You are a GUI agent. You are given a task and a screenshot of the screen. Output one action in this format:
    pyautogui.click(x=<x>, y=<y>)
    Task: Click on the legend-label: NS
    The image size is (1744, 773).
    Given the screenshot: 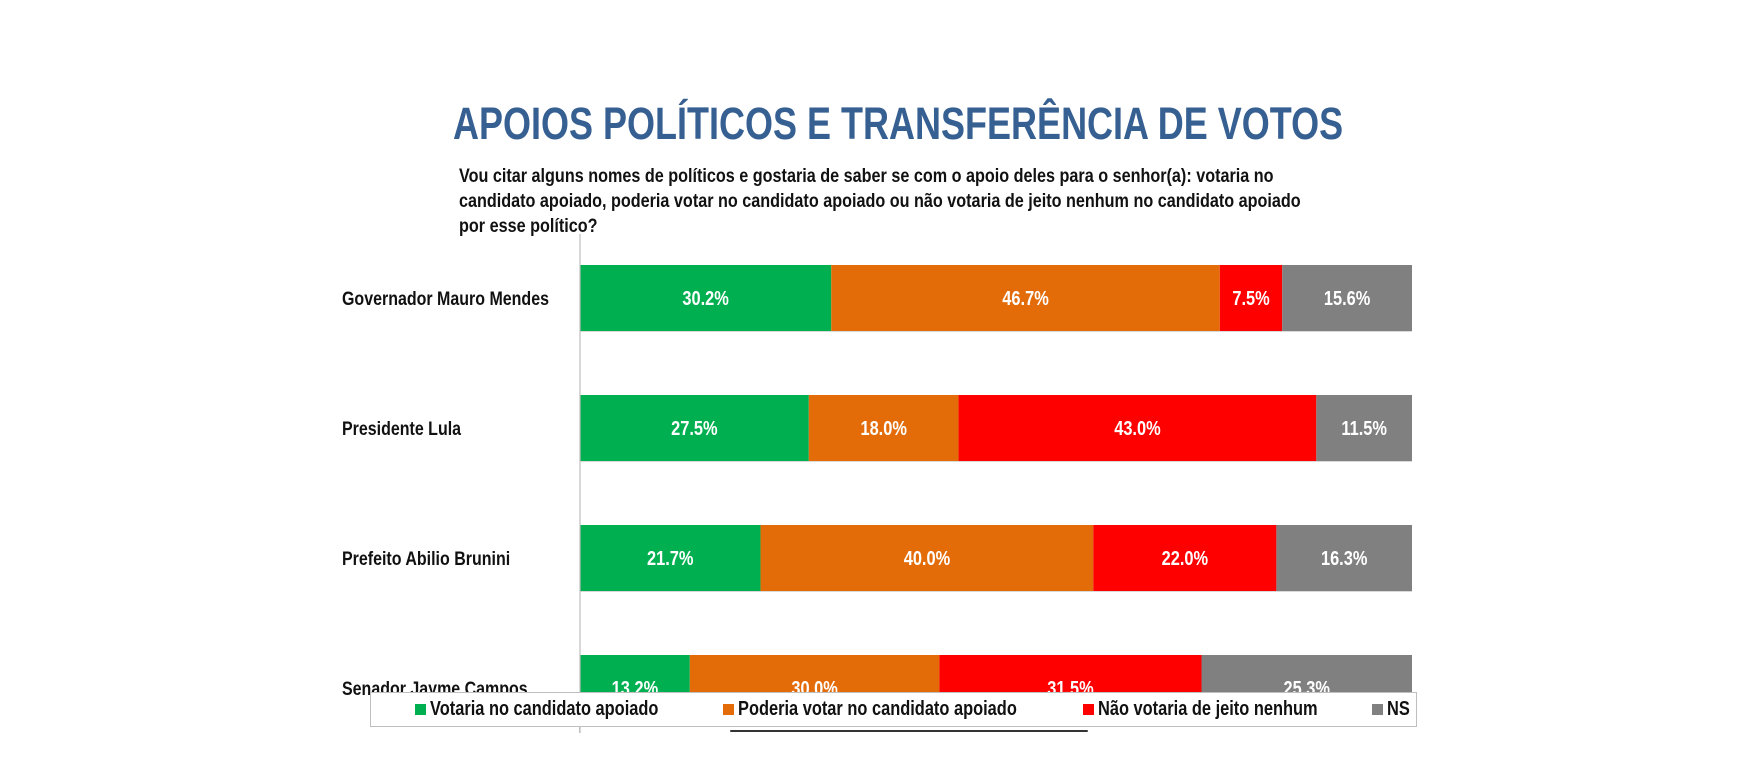 What is the action you would take?
    pyautogui.click(x=1401, y=709)
    